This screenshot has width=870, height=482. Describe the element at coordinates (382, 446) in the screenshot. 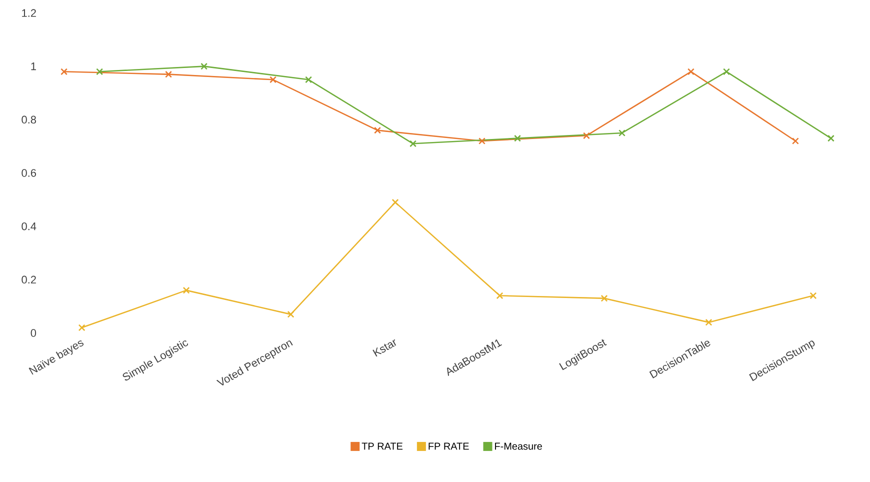

I see `legend-label: TP RATE` at that location.